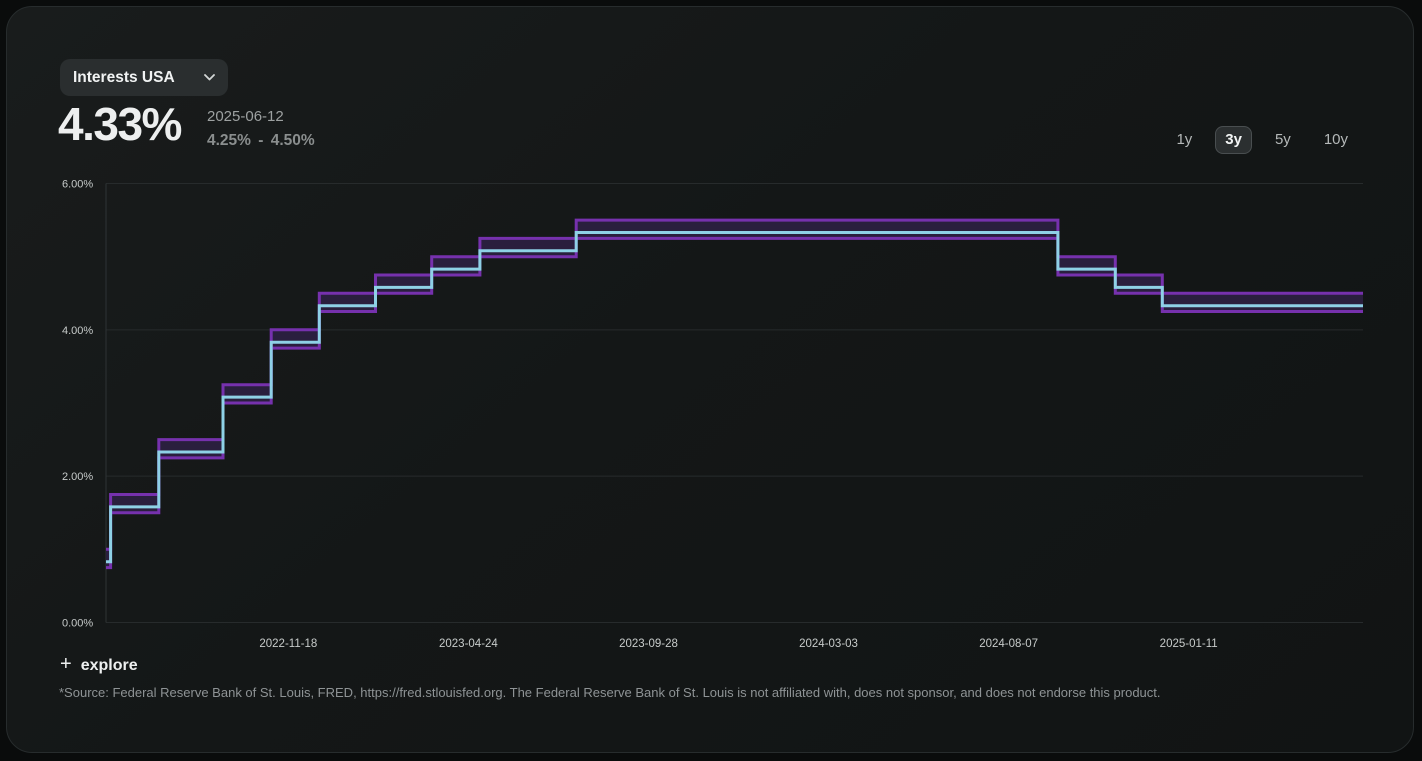  I want to click on range-button-5y: 5y, so click(1283, 140).